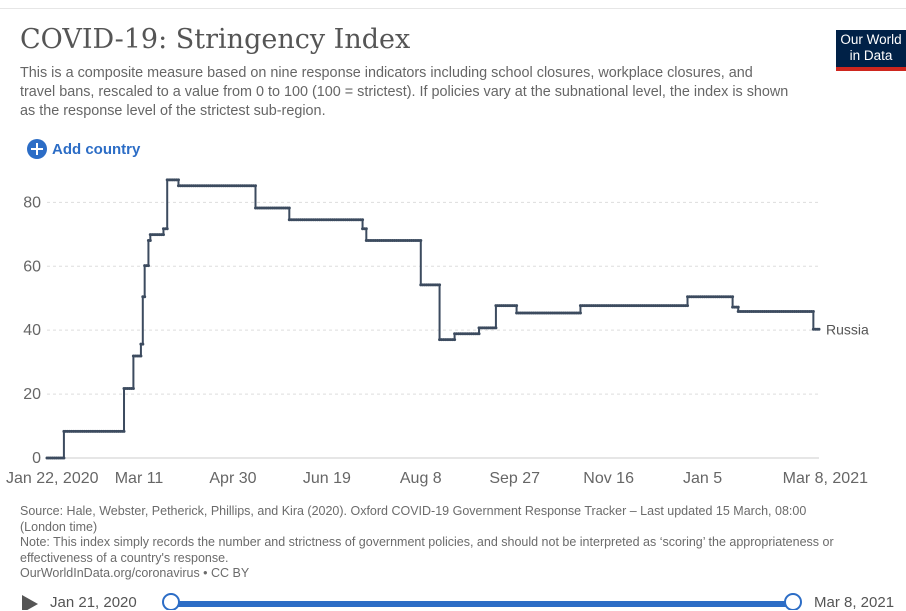  Describe the element at coordinates (421, 478) in the screenshot. I see `x-tick-label: Aug 8` at that location.